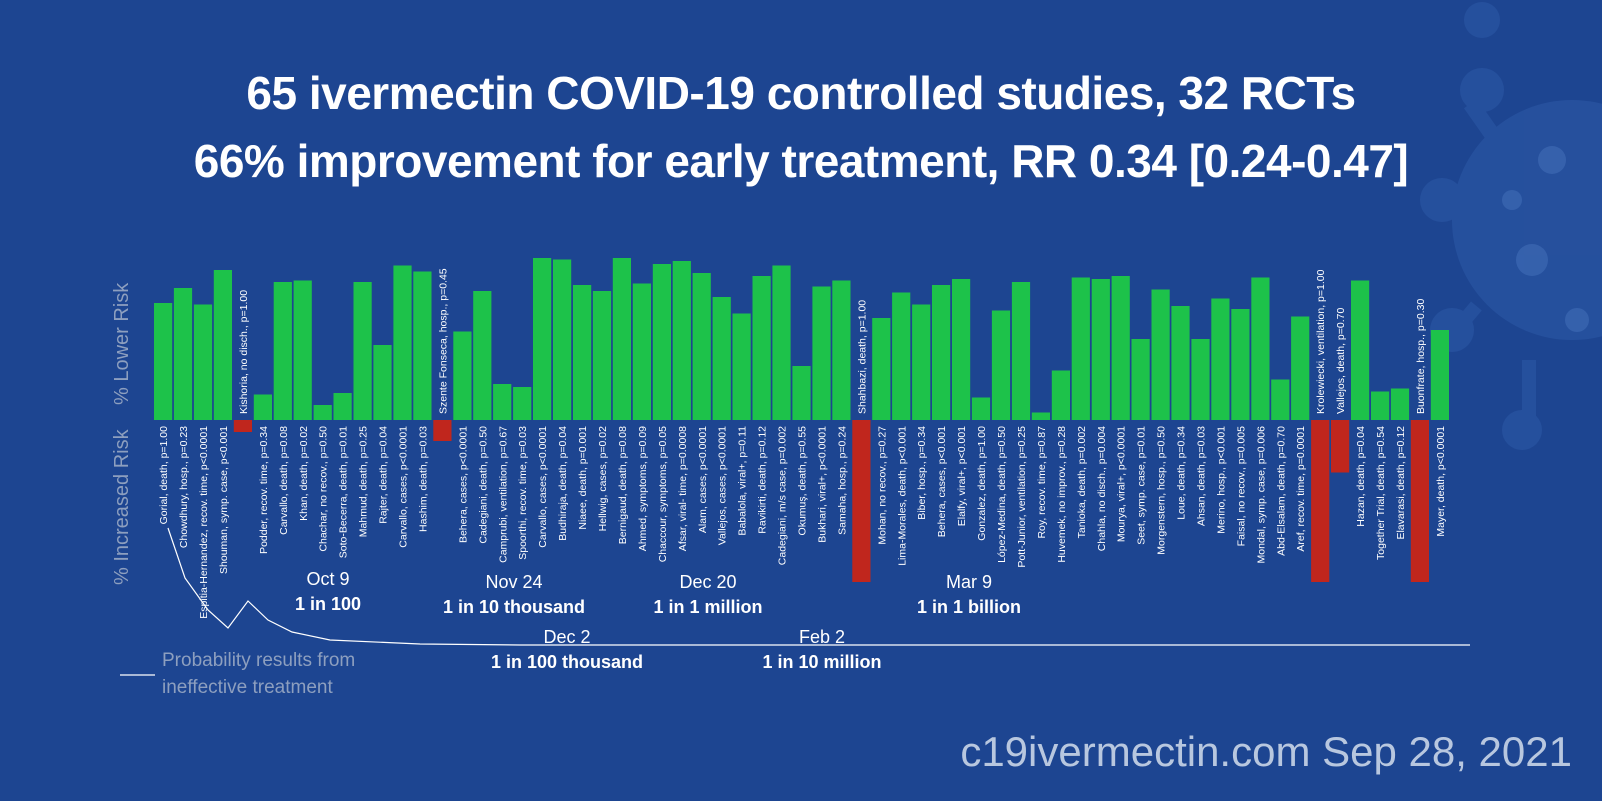 This screenshot has height=801, width=1602. Describe the element at coordinates (663, 494) in the screenshot. I see `bar-label: Chaccour, symptoms, p=0.05` at that location.